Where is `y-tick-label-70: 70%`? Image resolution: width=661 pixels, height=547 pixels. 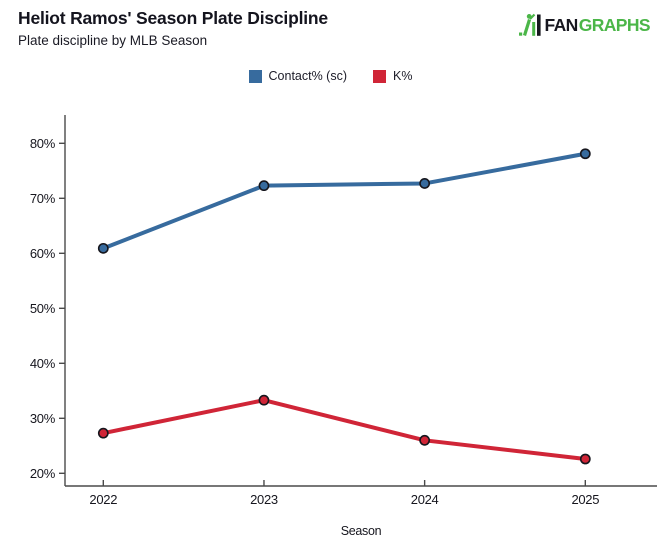
y-tick-label-70: 70% is located at coordinates (43, 198).